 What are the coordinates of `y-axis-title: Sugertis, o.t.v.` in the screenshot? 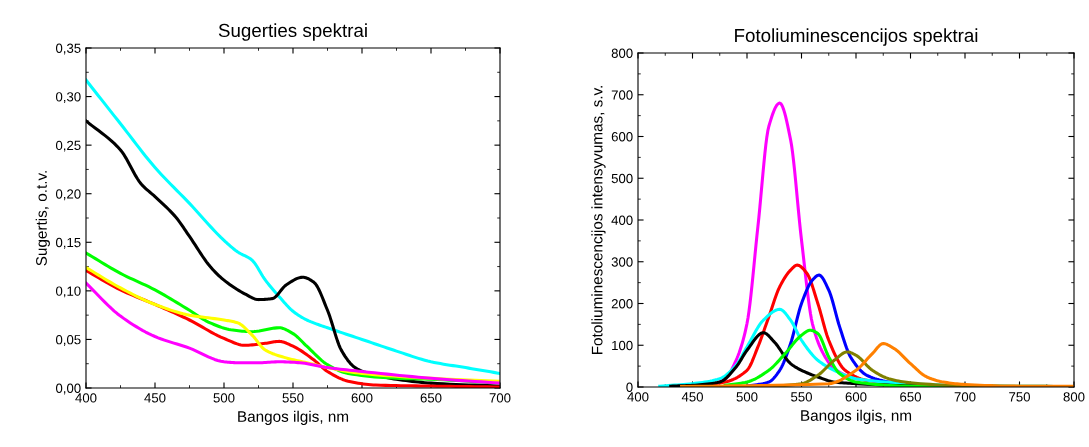 It's located at (42, 218).